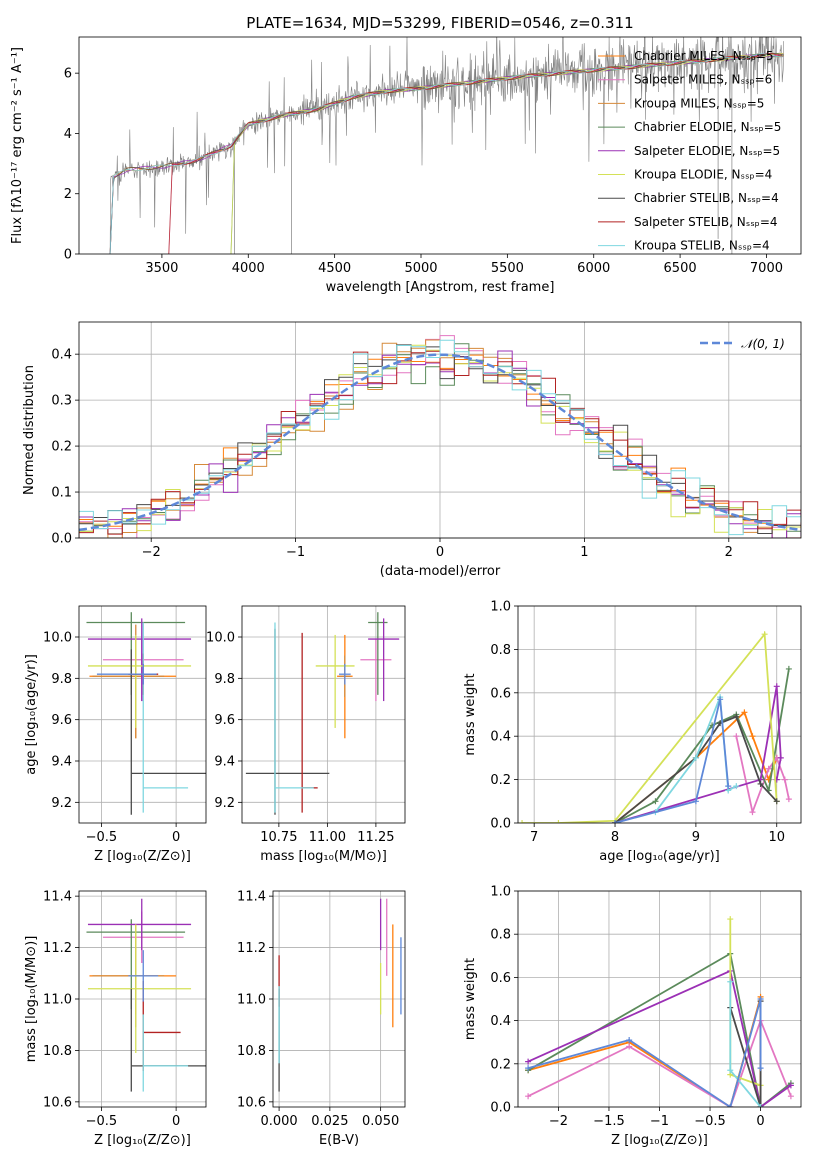 This screenshot has width=819, height=1170. What do you see at coordinates (334, 268) in the screenshot?
I see `x-tick-label: 4500` at bounding box center [334, 268].